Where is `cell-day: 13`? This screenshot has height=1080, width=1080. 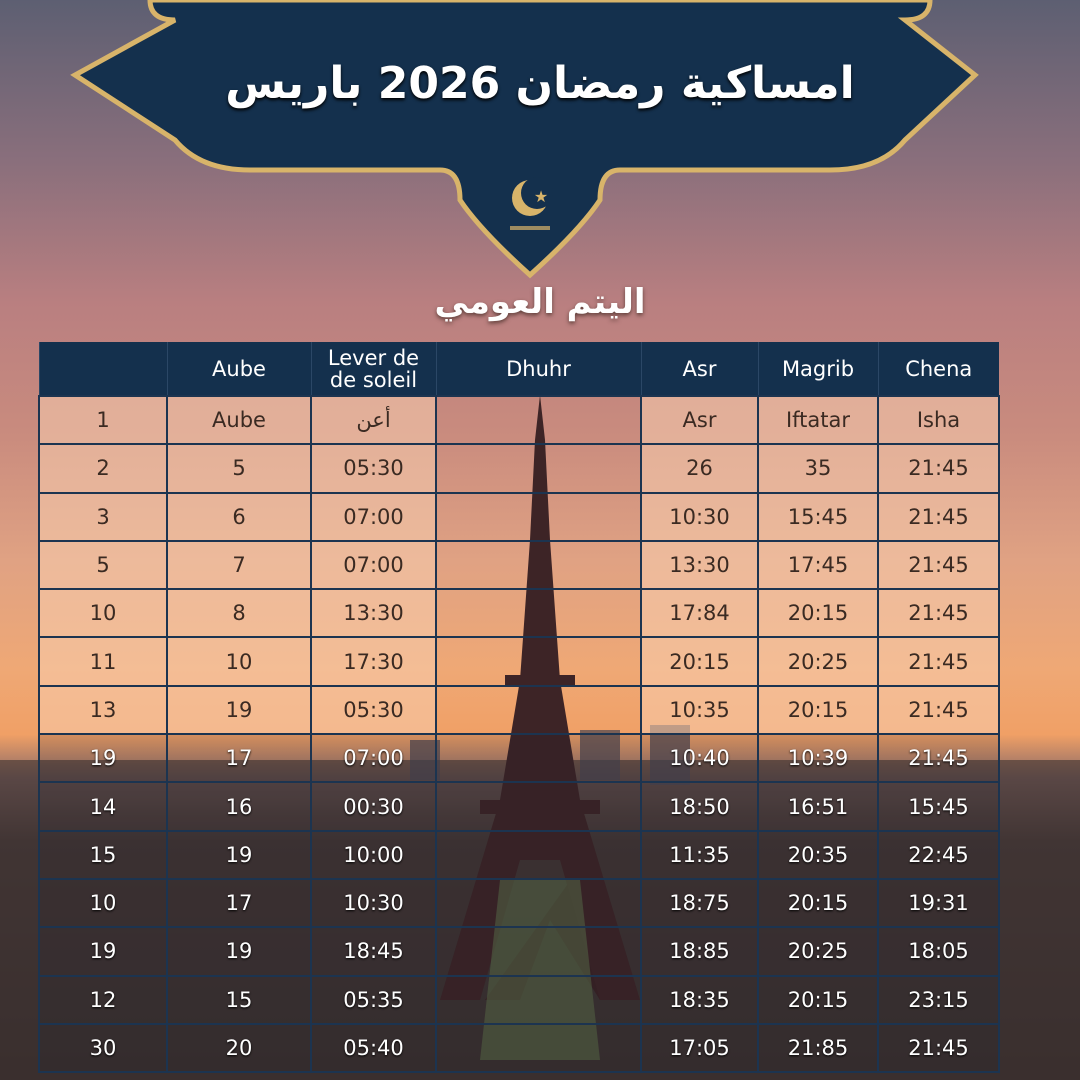 cell-day: 13 is located at coordinates (103, 710).